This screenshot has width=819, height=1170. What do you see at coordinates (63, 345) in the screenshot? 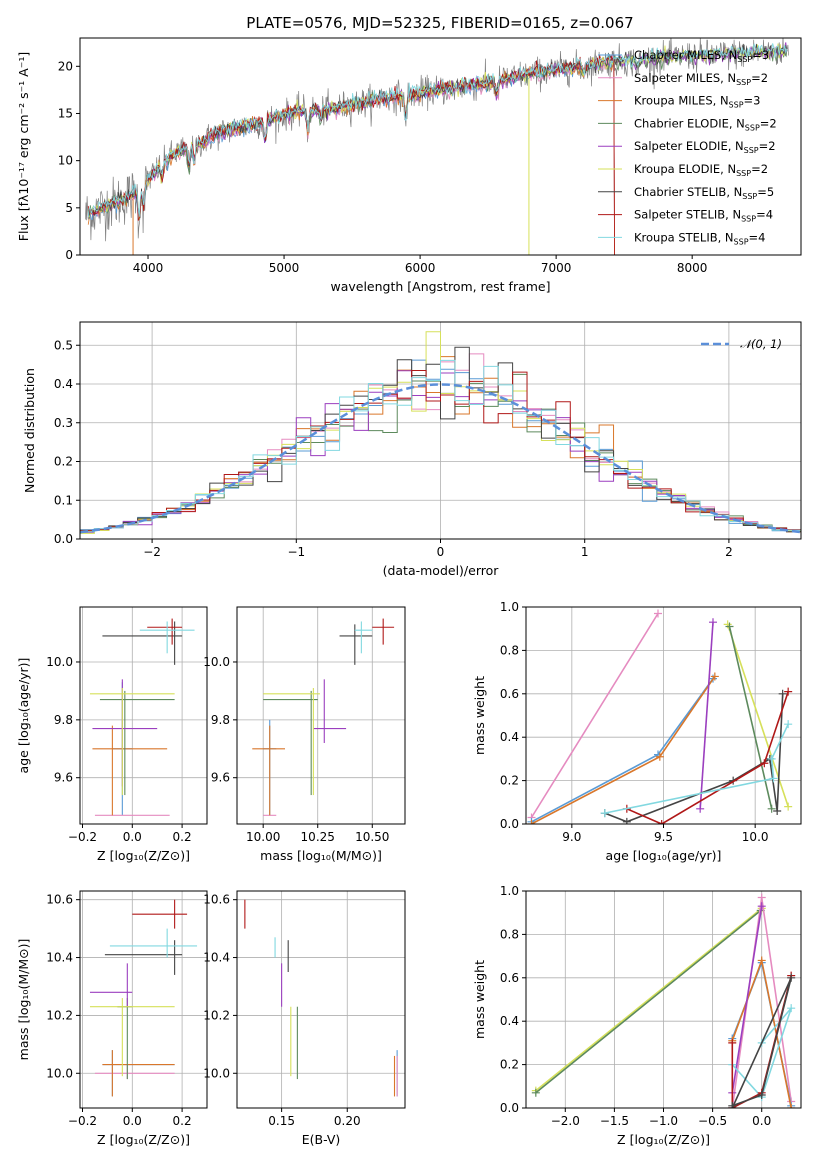
I see `y-tick-label: 0.5` at bounding box center [63, 345].